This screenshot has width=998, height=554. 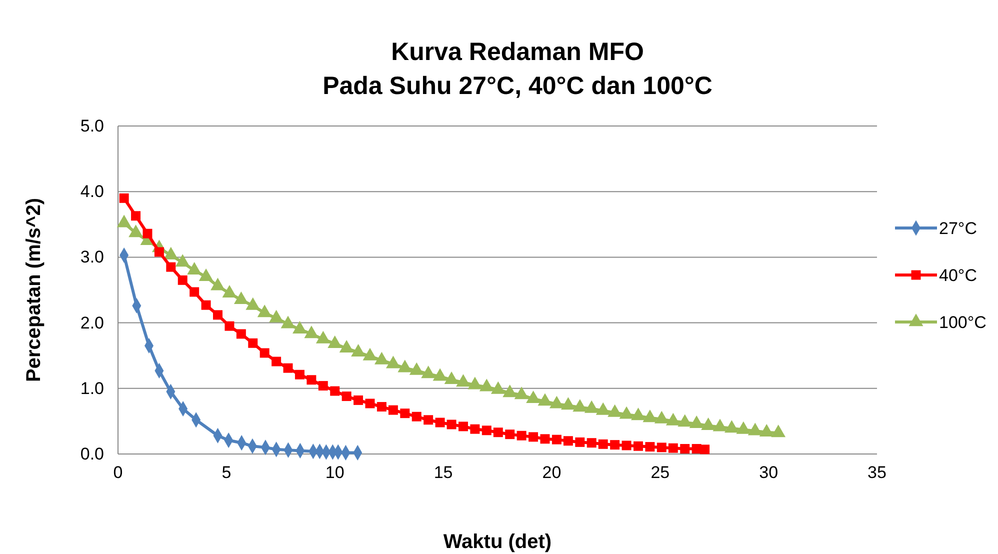 I want to click on x-tick-label: 10, so click(x=334, y=472).